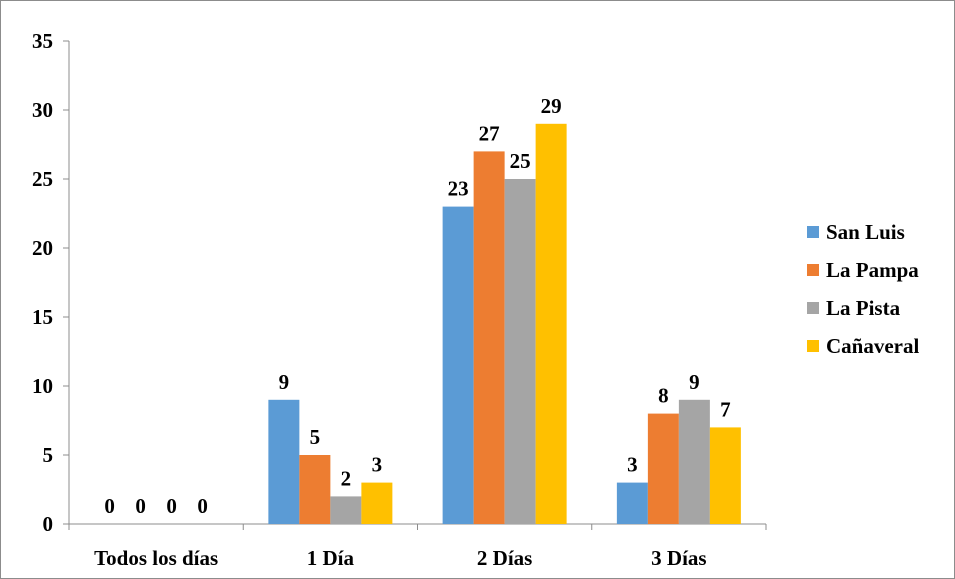  Describe the element at coordinates (42, 248) in the screenshot. I see `y-tick-label: 20` at that location.